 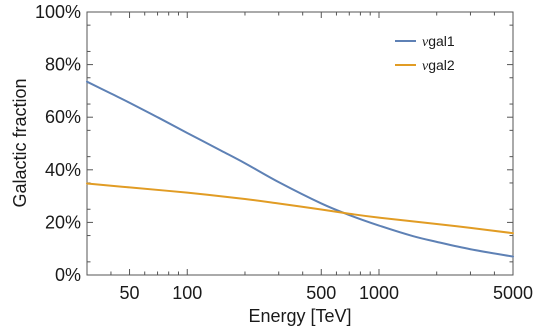 I want to click on legend-label-text: gal1, so click(x=441, y=41).